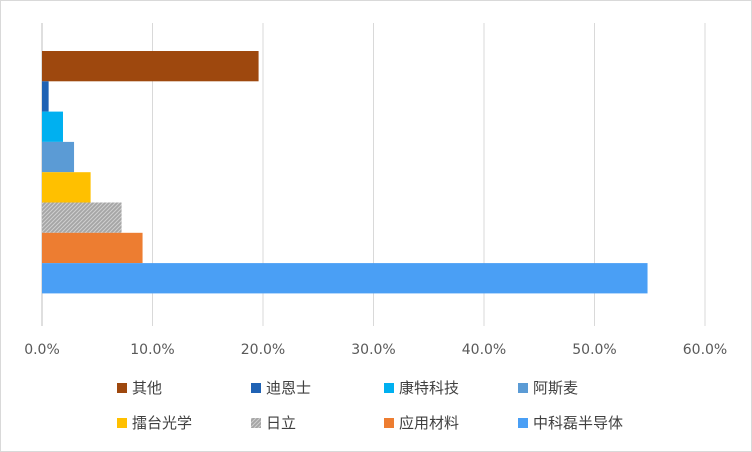 Image resolution: width=752 pixels, height=452 pixels. What do you see at coordinates (429, 388) in the screenshot?
I see `legend-label: 康特科技` at bounding box center [429, 388].